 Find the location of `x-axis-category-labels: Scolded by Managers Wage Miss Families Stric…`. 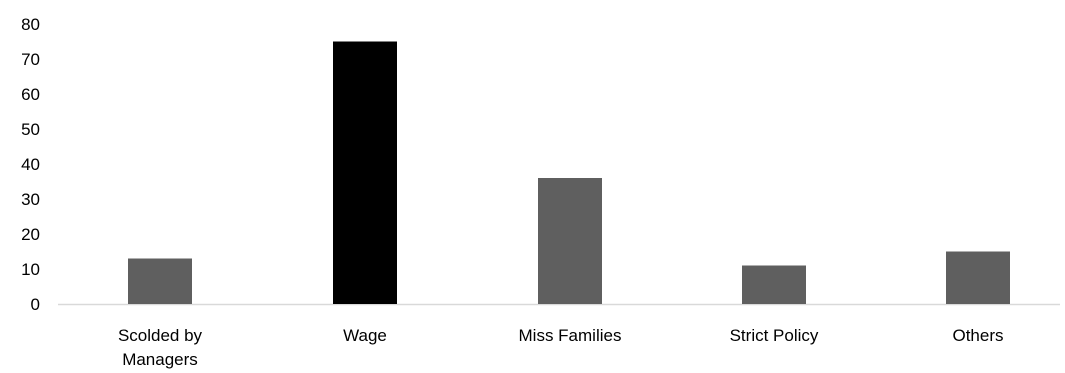

x-axis-category-labels: Scolded by Managers Wage Miss Families Stric… is located at coordinates (561, 347).